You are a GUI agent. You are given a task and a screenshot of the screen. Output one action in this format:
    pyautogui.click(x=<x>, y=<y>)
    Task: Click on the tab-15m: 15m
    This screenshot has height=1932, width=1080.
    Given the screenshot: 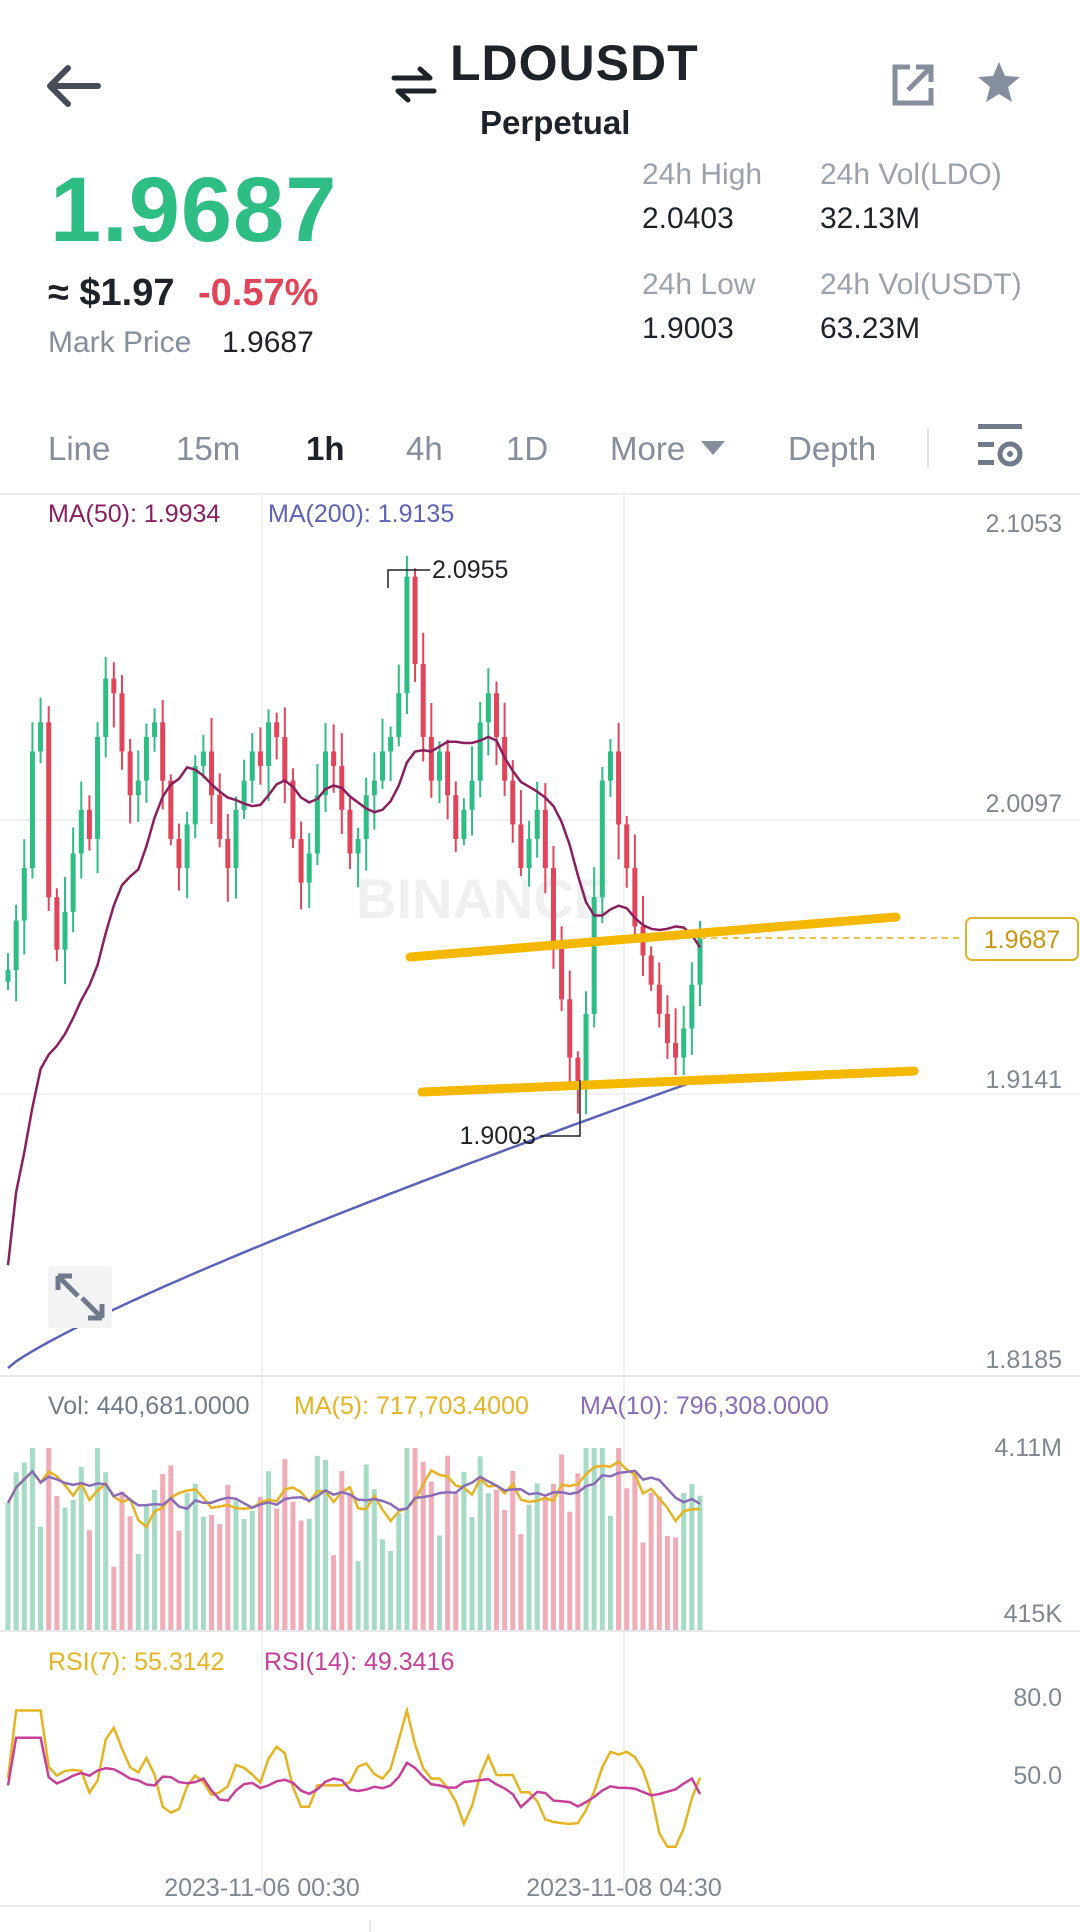 What is the action you would take?
    pyautogui.click(x=208, y=448)
    